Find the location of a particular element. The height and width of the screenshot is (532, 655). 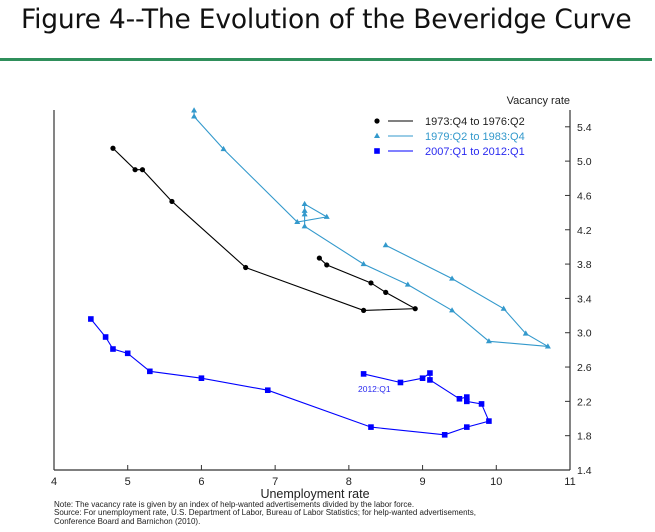

y-tick-label: 4.2 is located at coordinates (584, 231).